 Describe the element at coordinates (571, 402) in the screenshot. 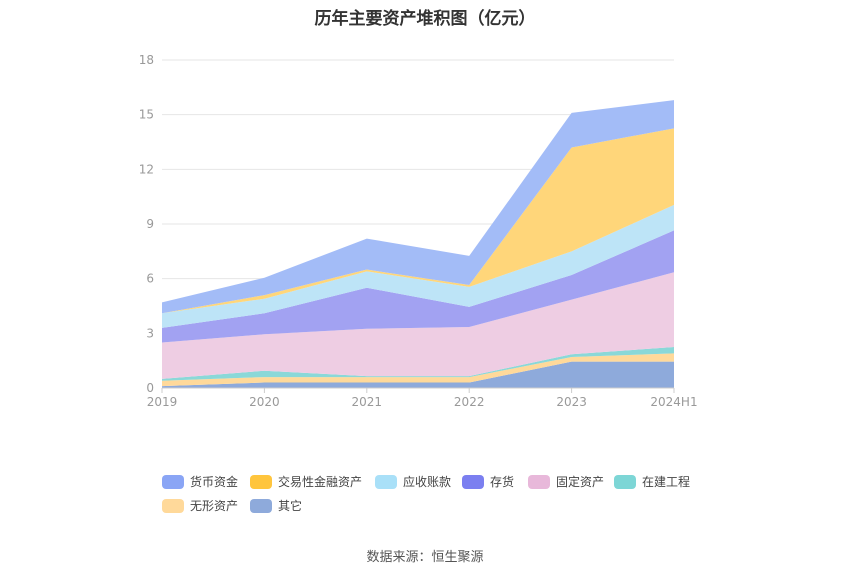

I see `x-tick-label: 2023` at that location.